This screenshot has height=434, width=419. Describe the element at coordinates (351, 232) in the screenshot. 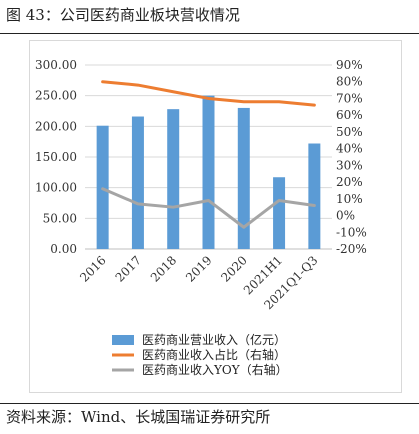

I see `y-right-tick-label: -10%` at that location.